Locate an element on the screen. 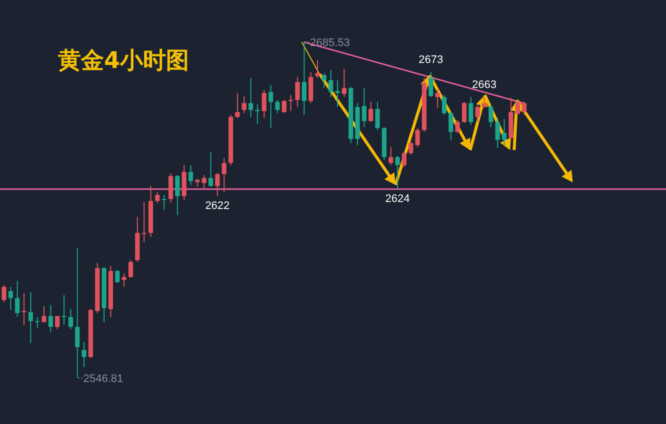 The image size is (666, 424). annotation: 2624 is located at coordinates (397, 199).